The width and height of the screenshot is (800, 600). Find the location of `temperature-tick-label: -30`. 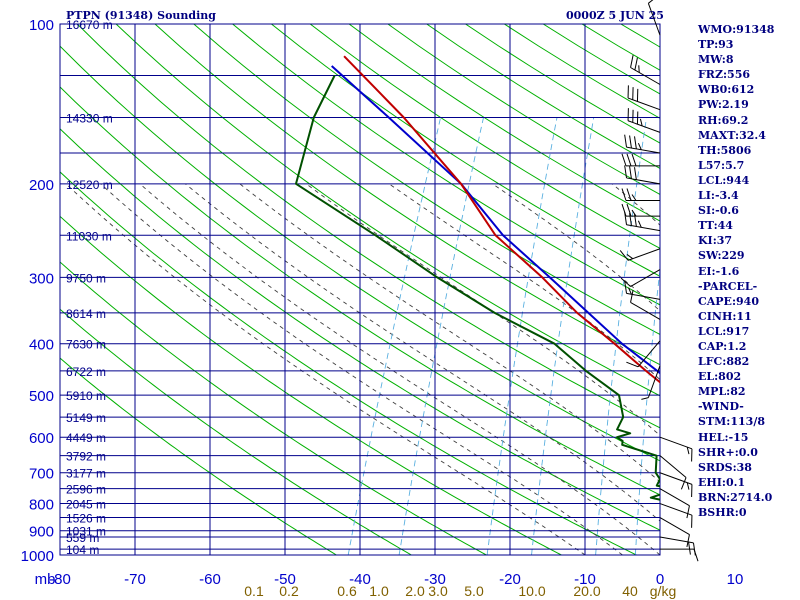

temperature-tick-label: -30 is located at coordinates (435, 579).